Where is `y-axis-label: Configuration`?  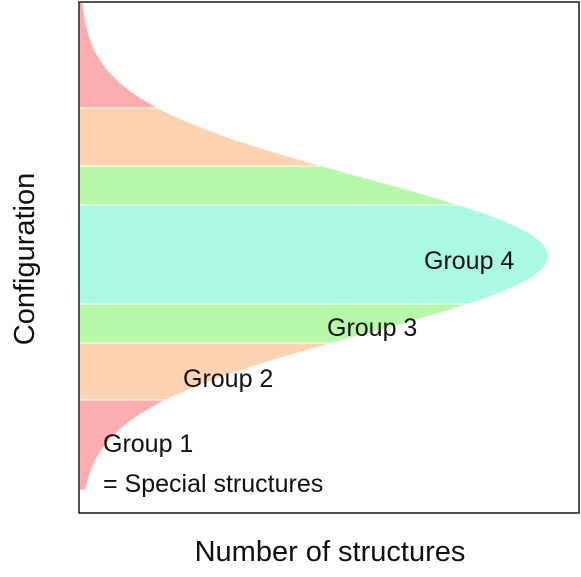 y-axis-label: Configuration is located at coordinates (25, 259).